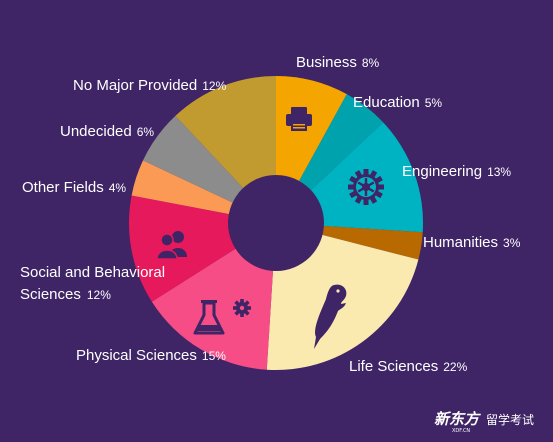 Image resolution: width=553 pixels, height=442 pixels. Describe the element at coordinates (135, 85) in the screenshot. I see `slice-name: No Major Provided` at that location.